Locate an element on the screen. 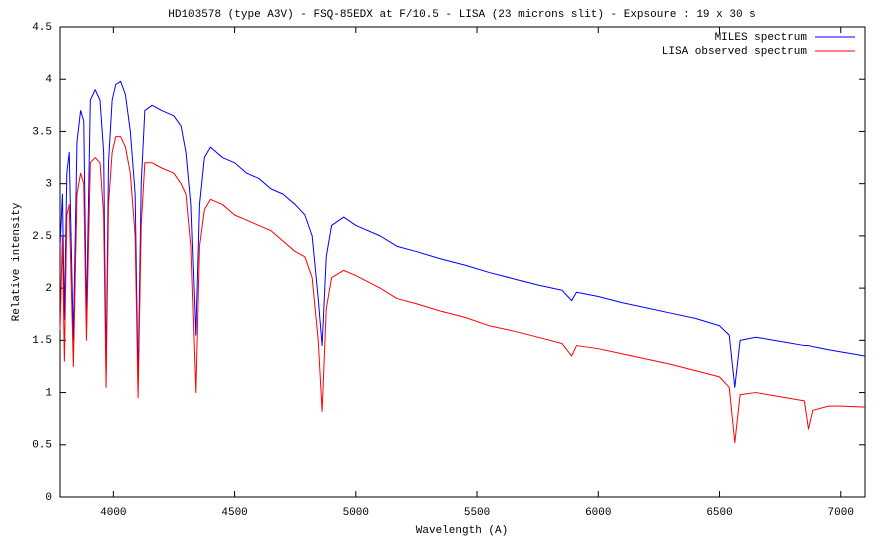 The image size is (880, 540). y-tick-label: 4 is located at coordinates (48, 80).